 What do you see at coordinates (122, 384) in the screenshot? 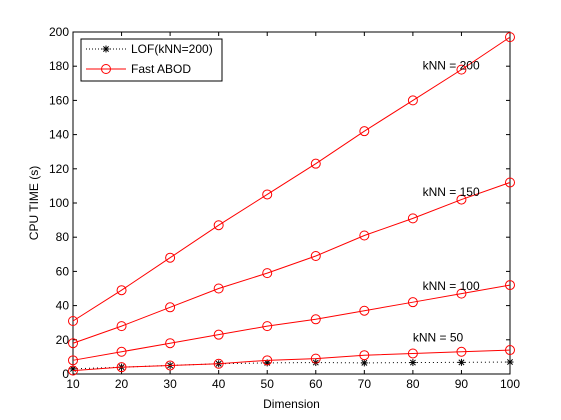
I see `x-tick-label: 20` at bounding box center [122, 384].